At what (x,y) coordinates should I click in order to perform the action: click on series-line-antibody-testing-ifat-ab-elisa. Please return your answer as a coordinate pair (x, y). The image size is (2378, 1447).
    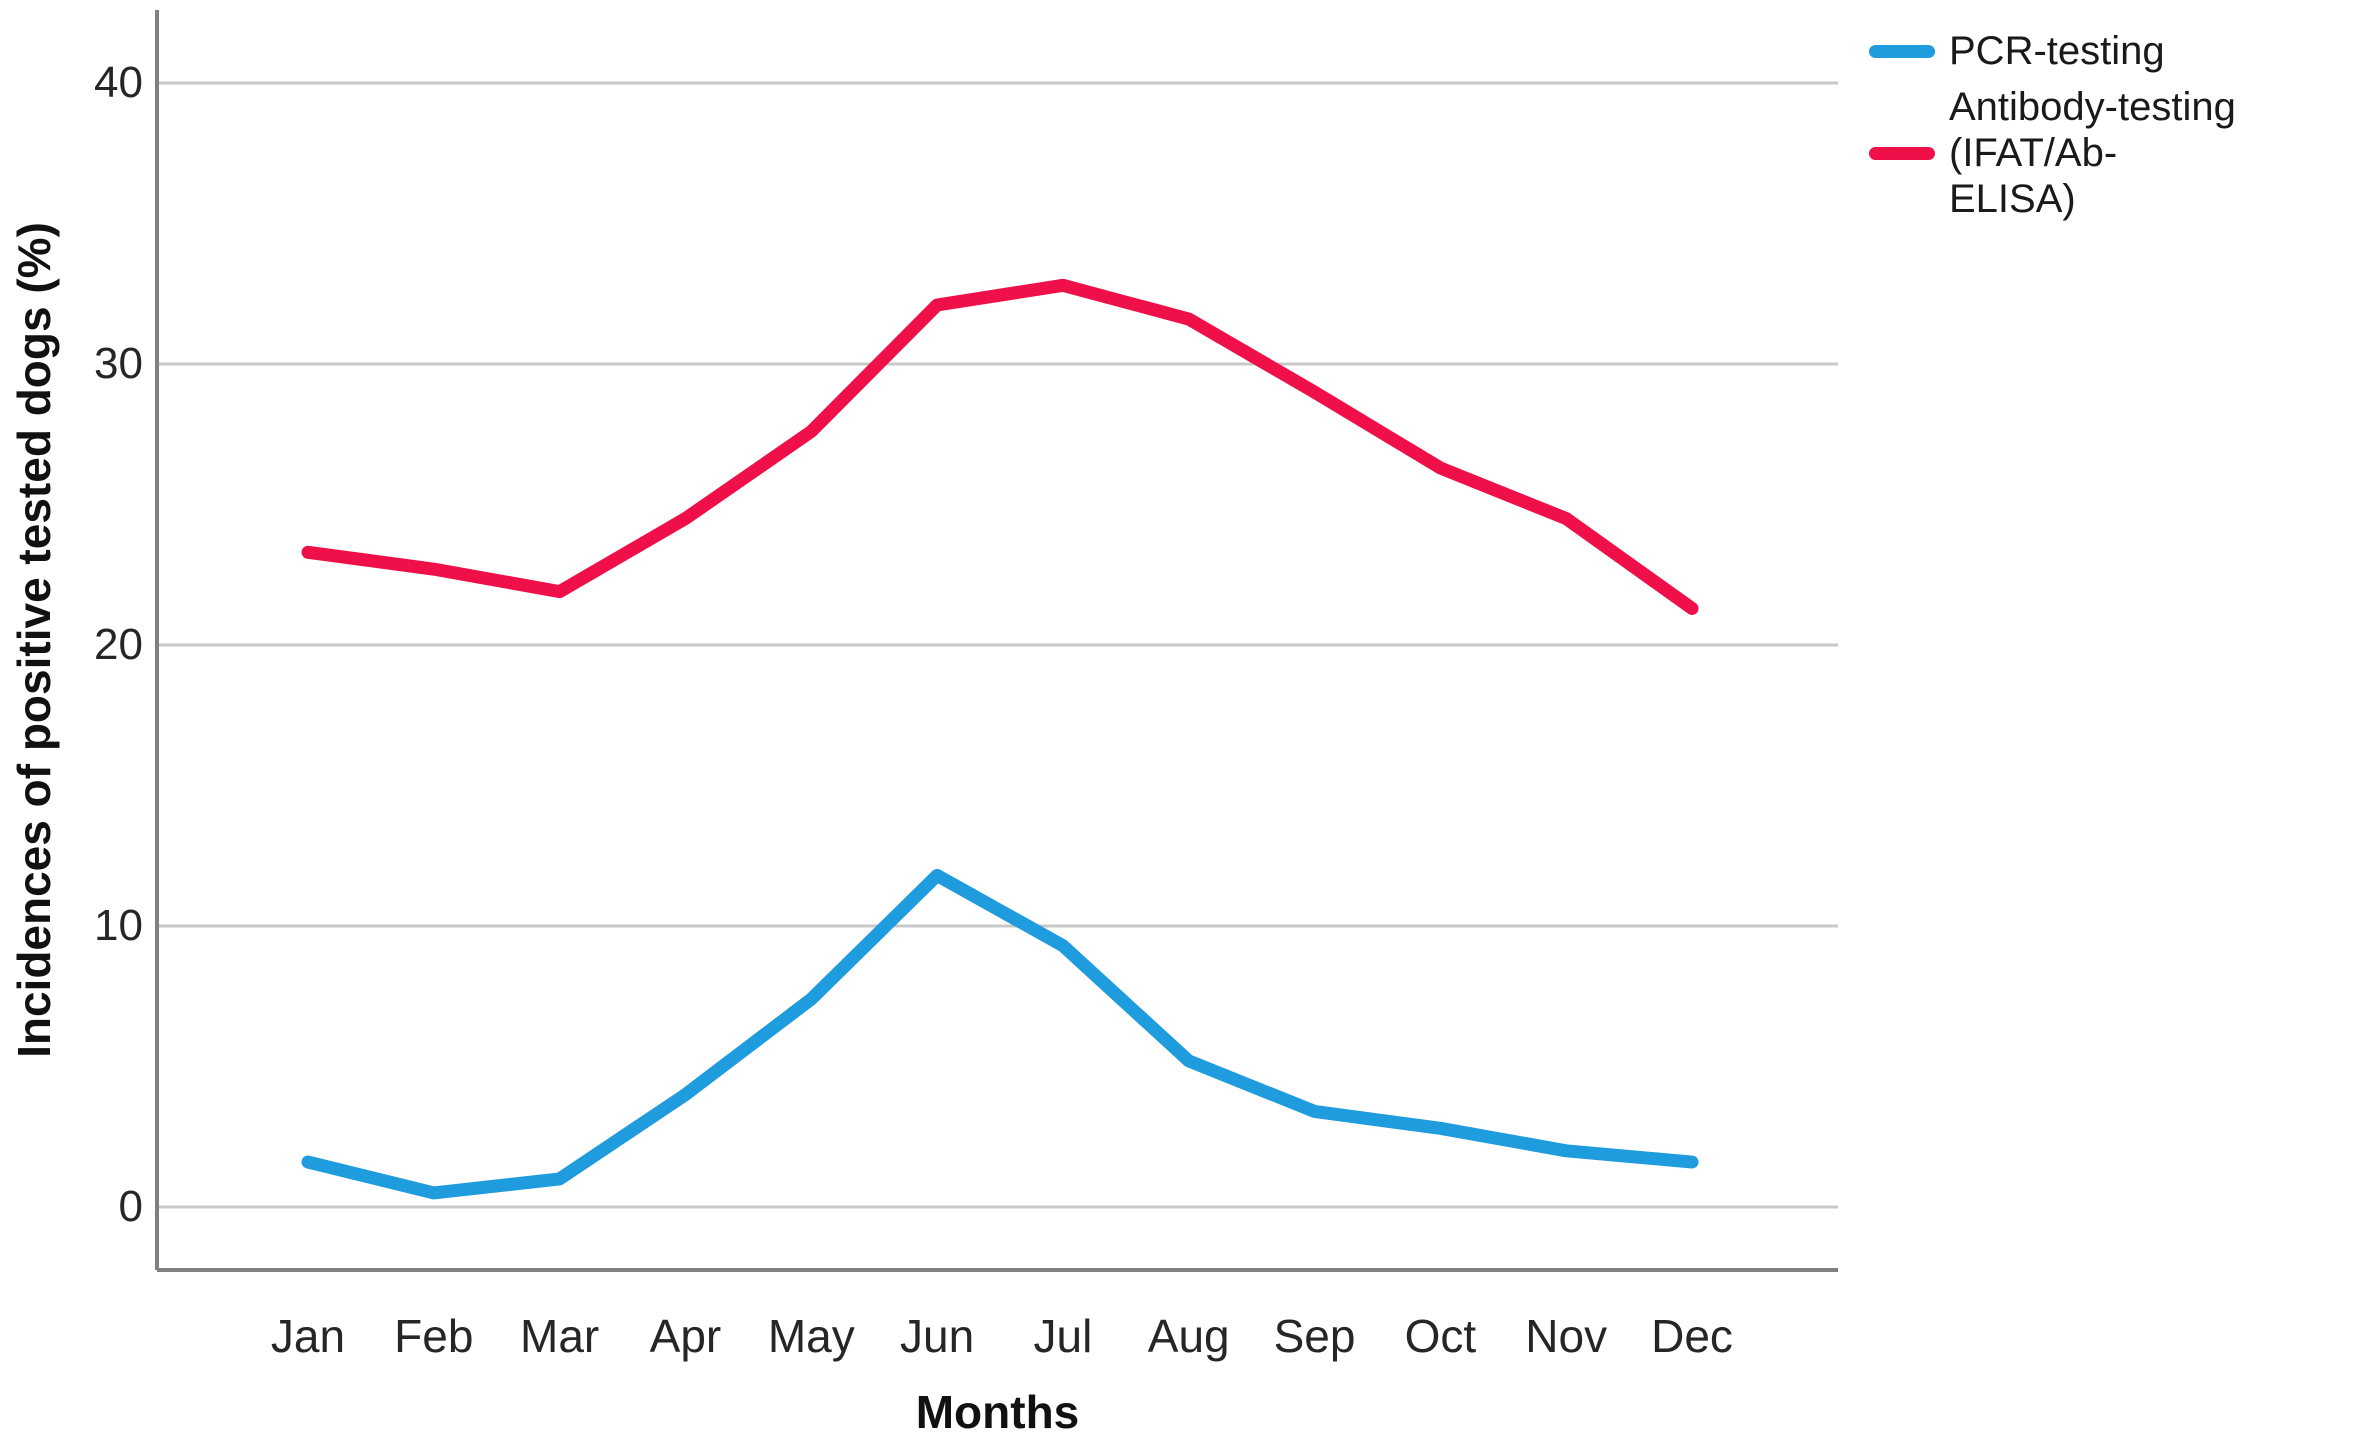
    Looking at the image, I should click on (1000, 446).